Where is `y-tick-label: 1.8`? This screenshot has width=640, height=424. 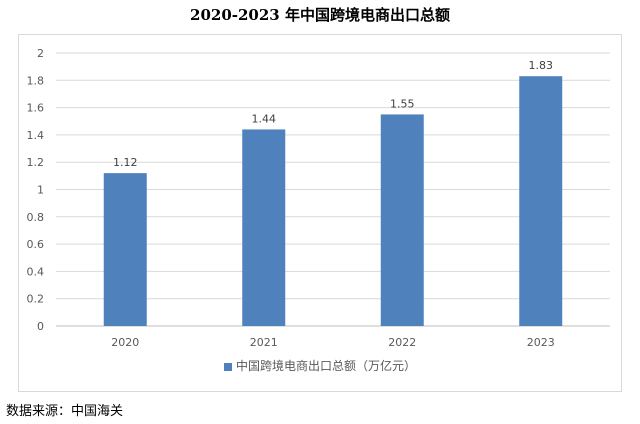
y-tick-label: 1.8 is located at coordinates (36, 80).